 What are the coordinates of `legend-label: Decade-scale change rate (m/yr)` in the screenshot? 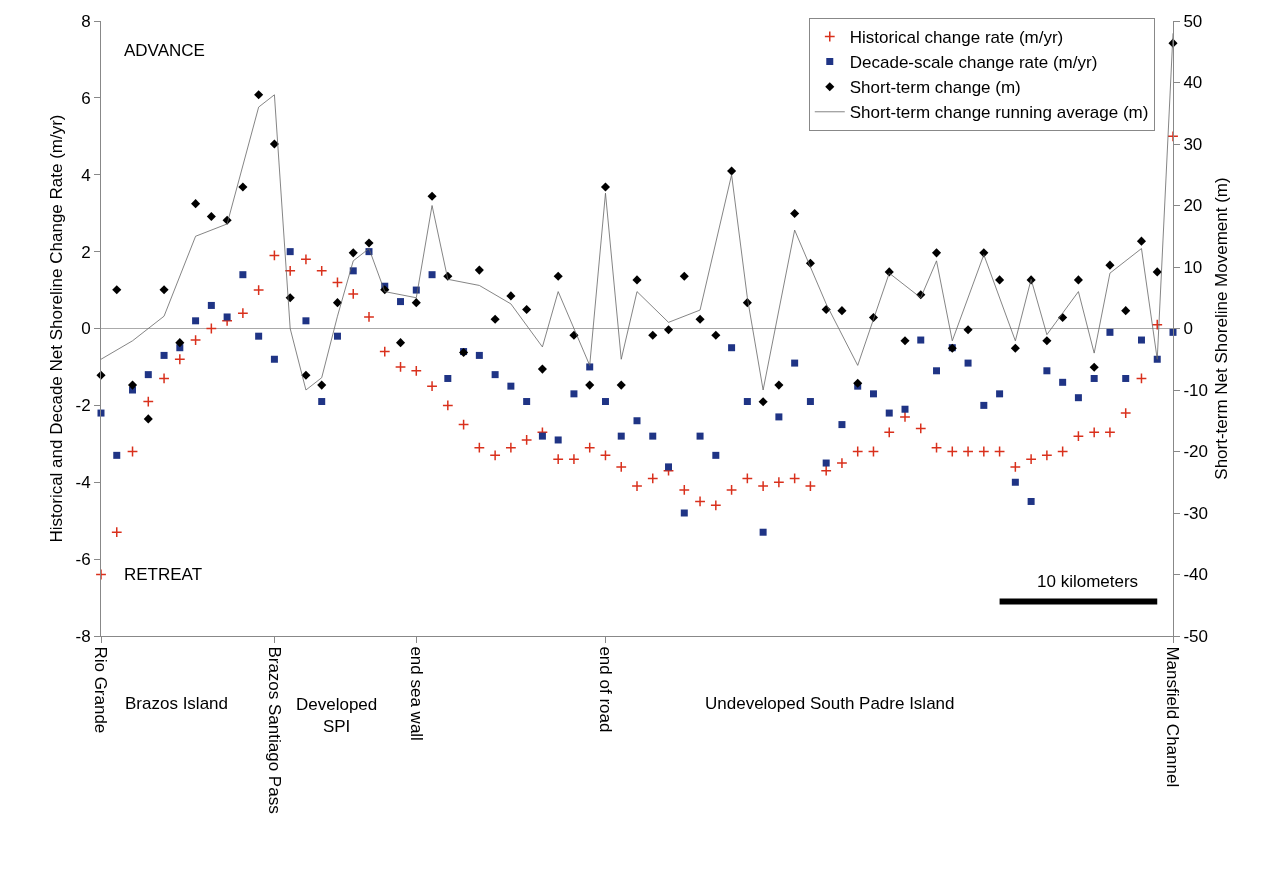 It's located at (973, 63).